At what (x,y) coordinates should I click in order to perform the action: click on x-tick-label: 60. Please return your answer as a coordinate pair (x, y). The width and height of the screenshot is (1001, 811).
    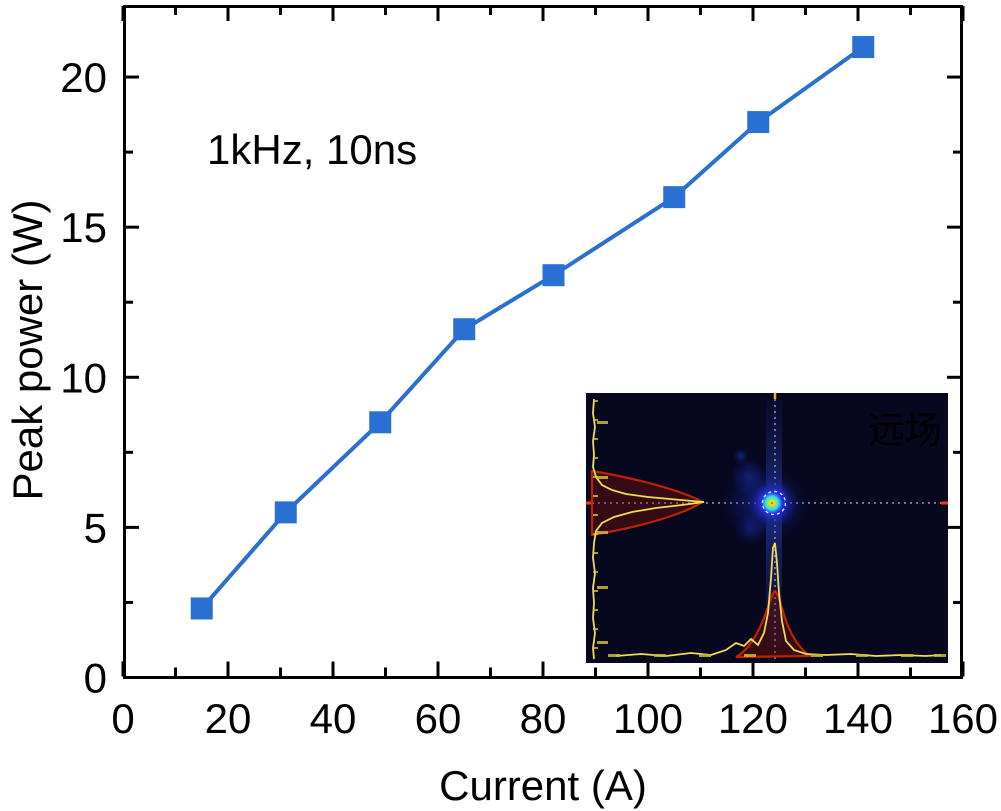
    Looking at the image, I should click on (438, 718).